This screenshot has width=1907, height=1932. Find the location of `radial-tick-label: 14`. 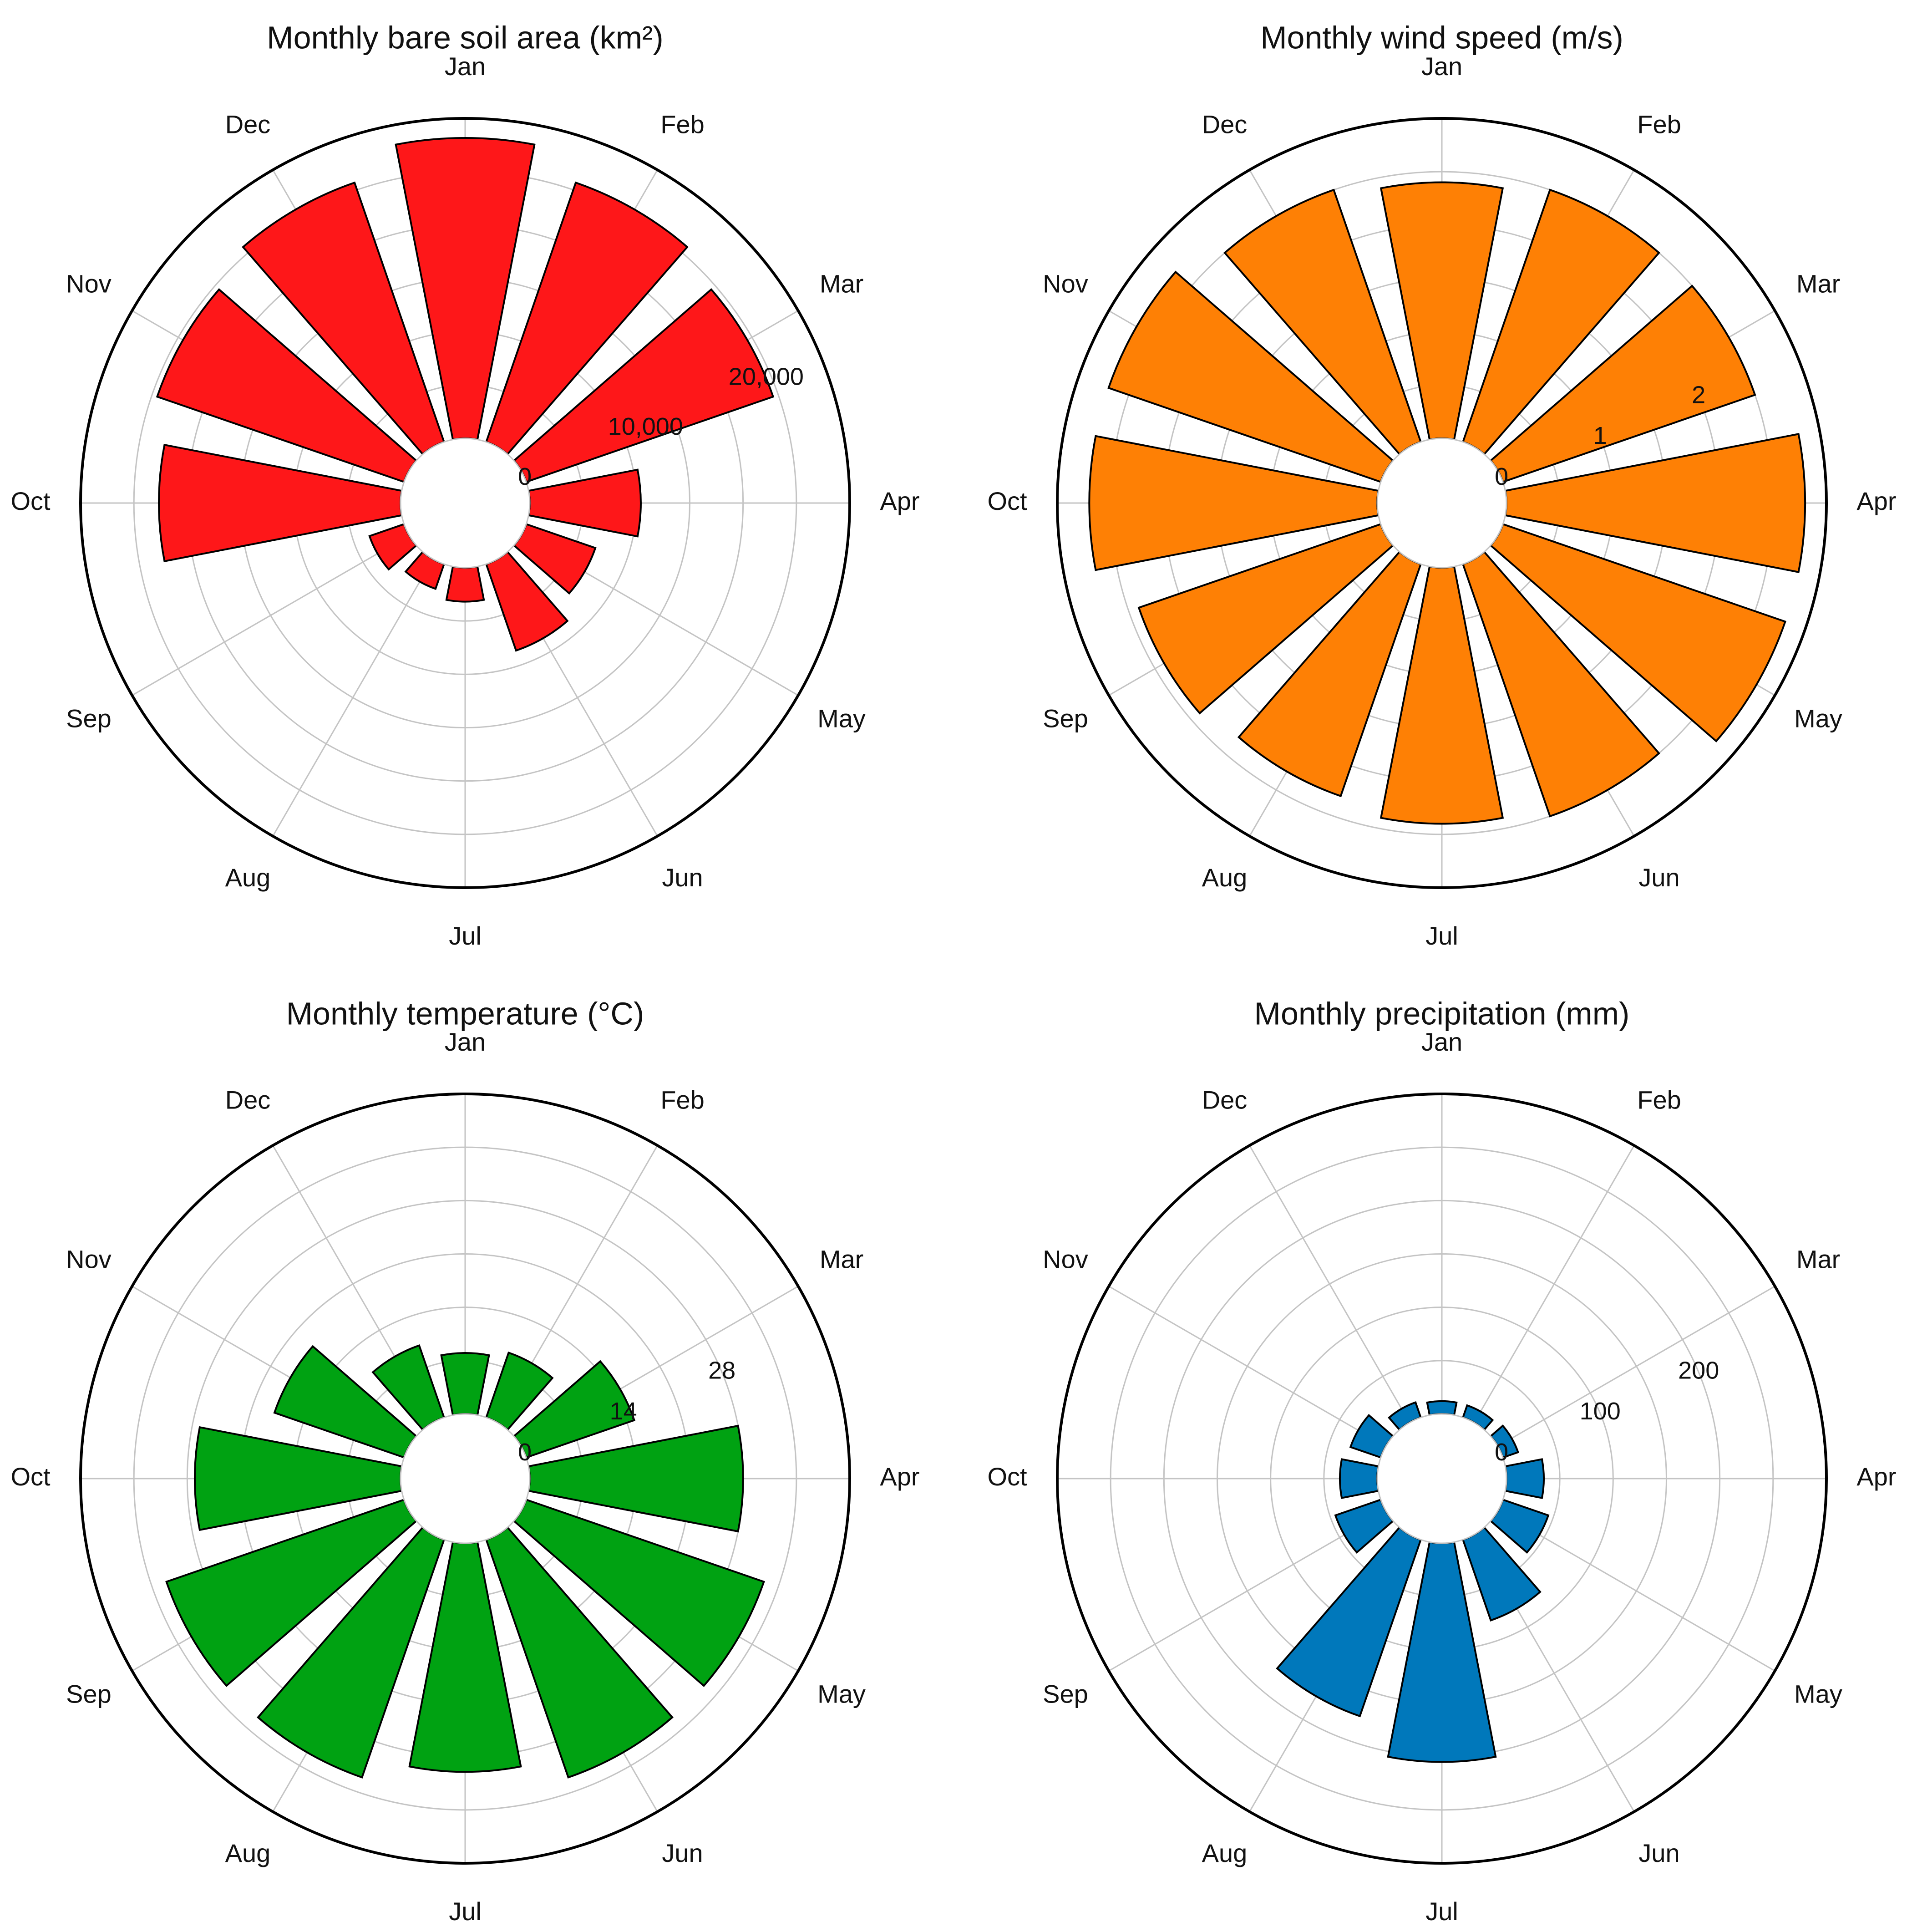

radial-tick-label: 14 is located at coordinates (623, 1411).